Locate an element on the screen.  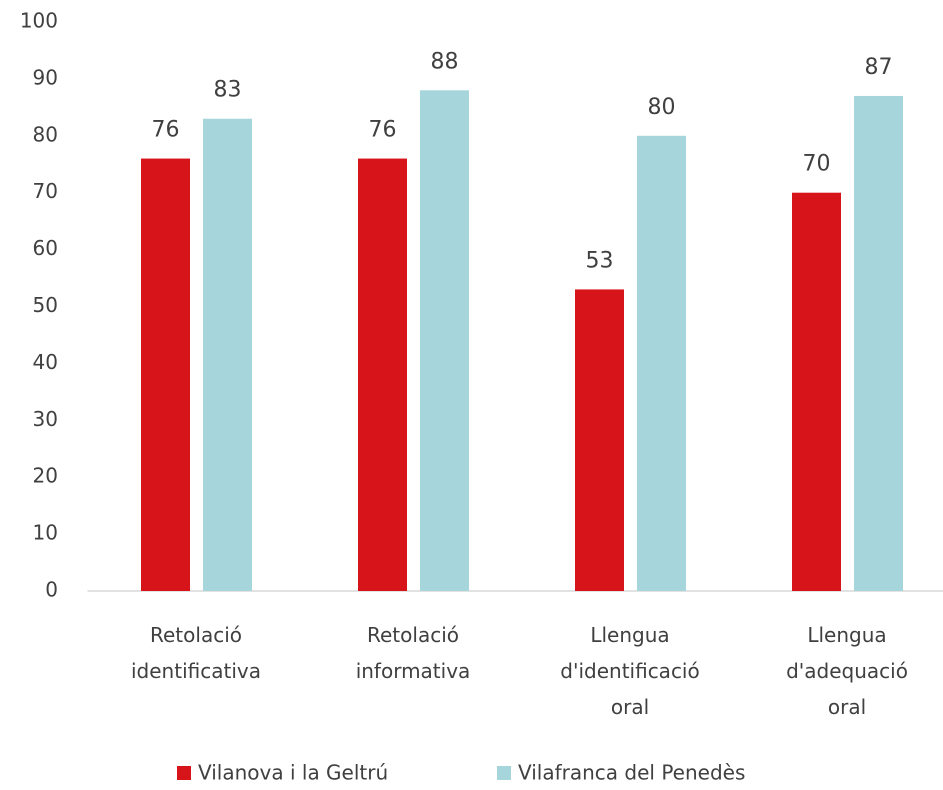
x-tick-label: Retolació identificativa is located at coordinates (196, 653).